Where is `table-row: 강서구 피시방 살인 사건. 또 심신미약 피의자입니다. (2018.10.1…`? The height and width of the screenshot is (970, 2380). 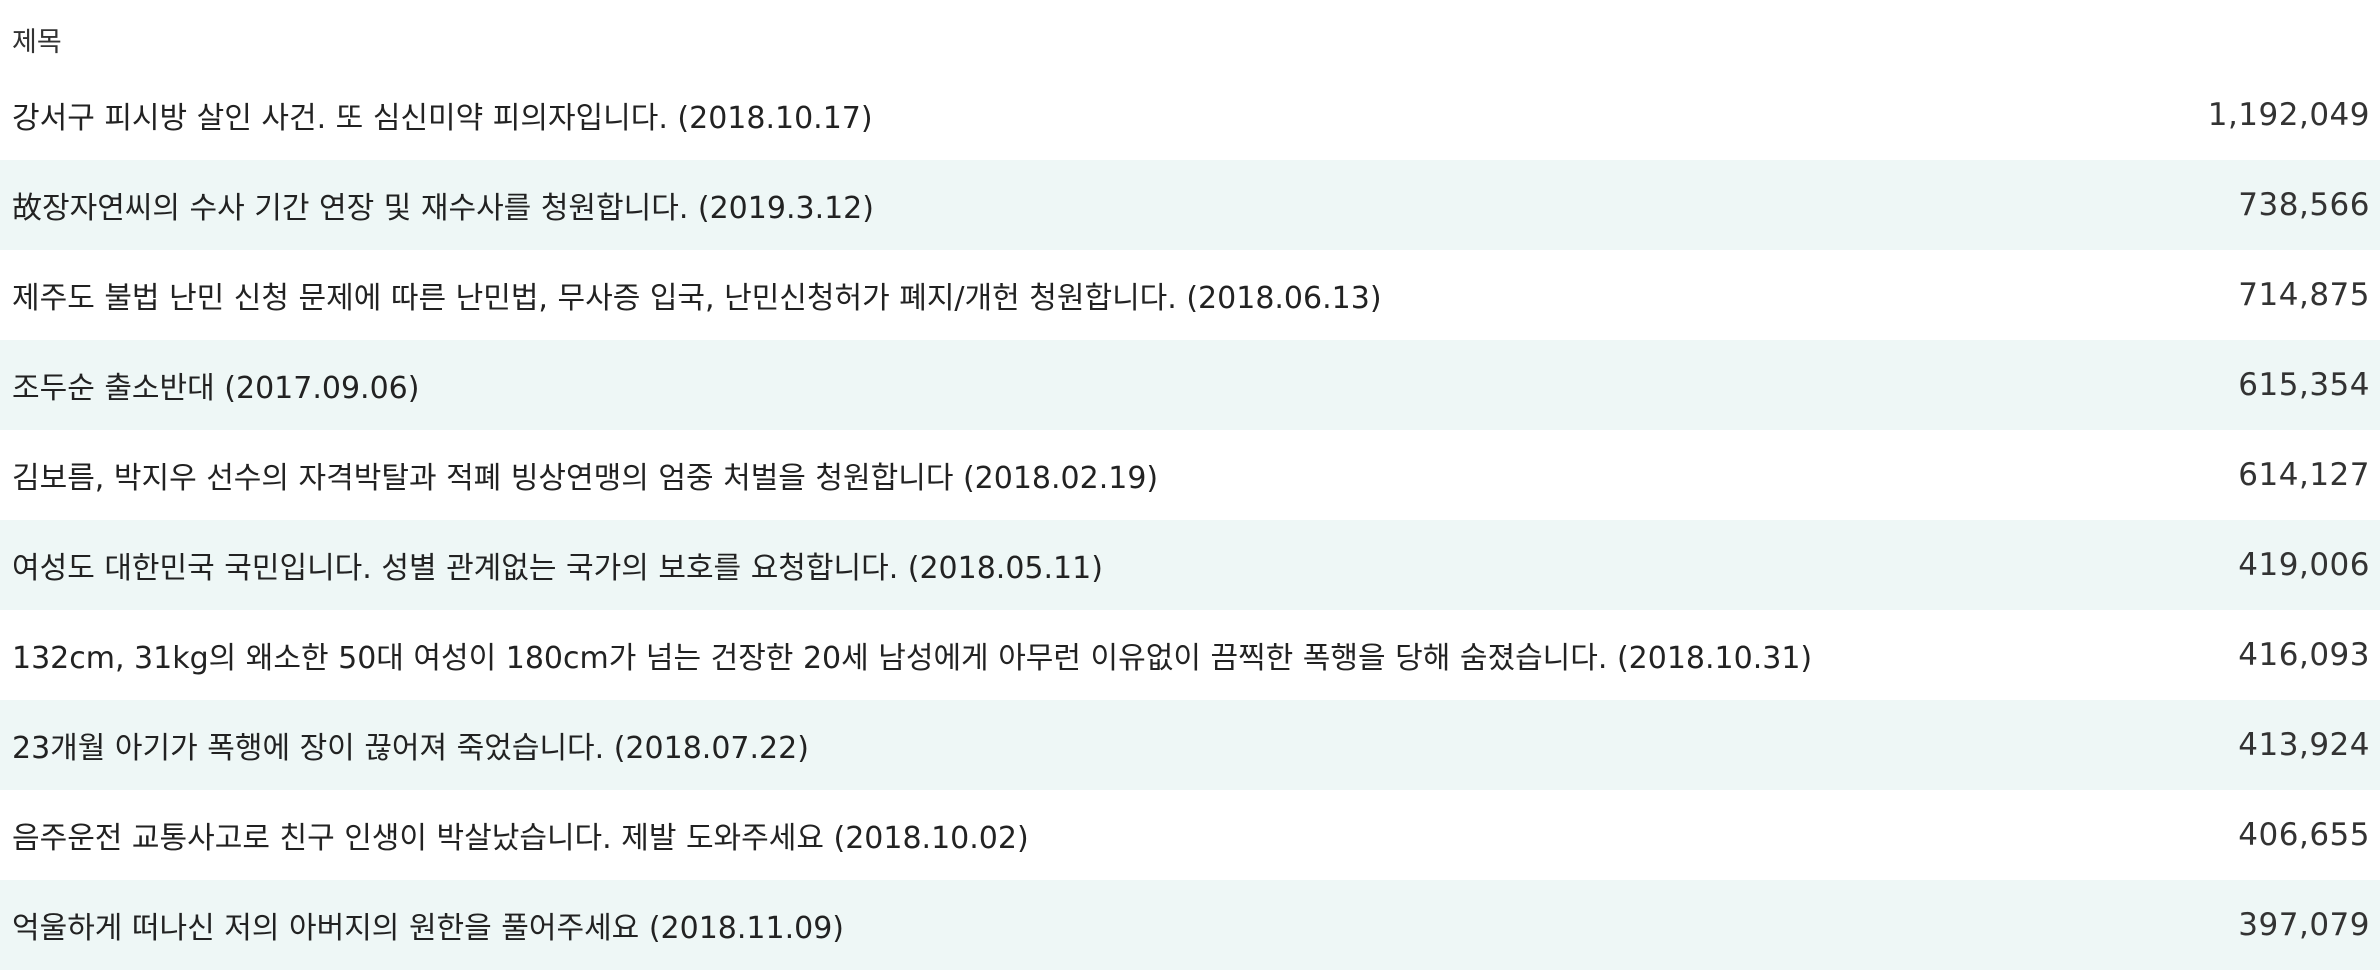 table-row: 강서구 피시방 살인 사건. 또 심신미약 피의자입니다. (2018.10.1… is located at coordinates (1190, 115).